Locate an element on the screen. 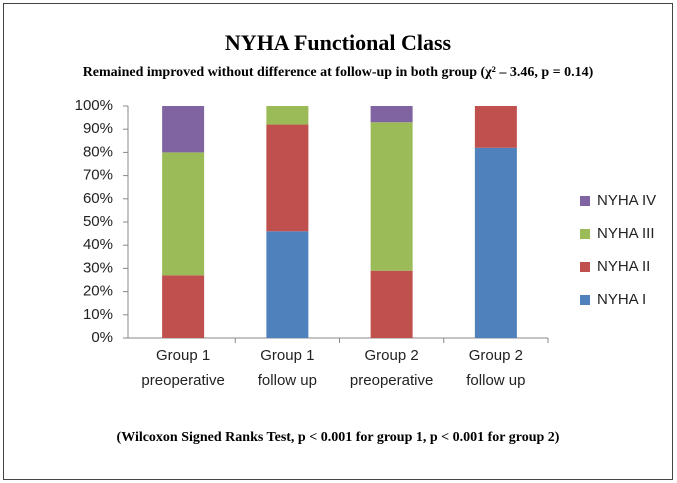 This screenshot has height=483, width=677. y-tick-label: 100% is located at coordinates (94, 105).